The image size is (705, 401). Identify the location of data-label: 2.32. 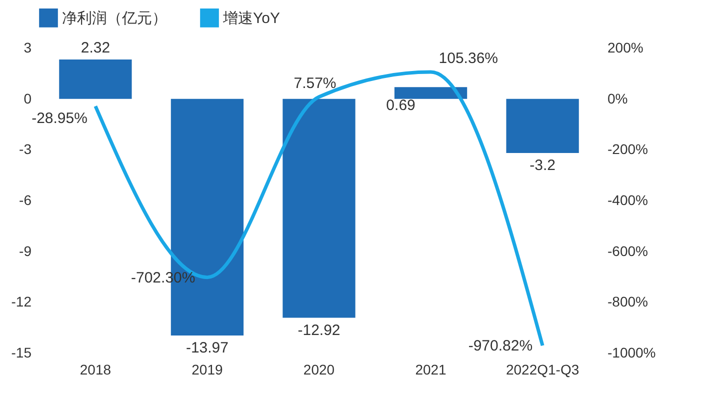
(95, 48).